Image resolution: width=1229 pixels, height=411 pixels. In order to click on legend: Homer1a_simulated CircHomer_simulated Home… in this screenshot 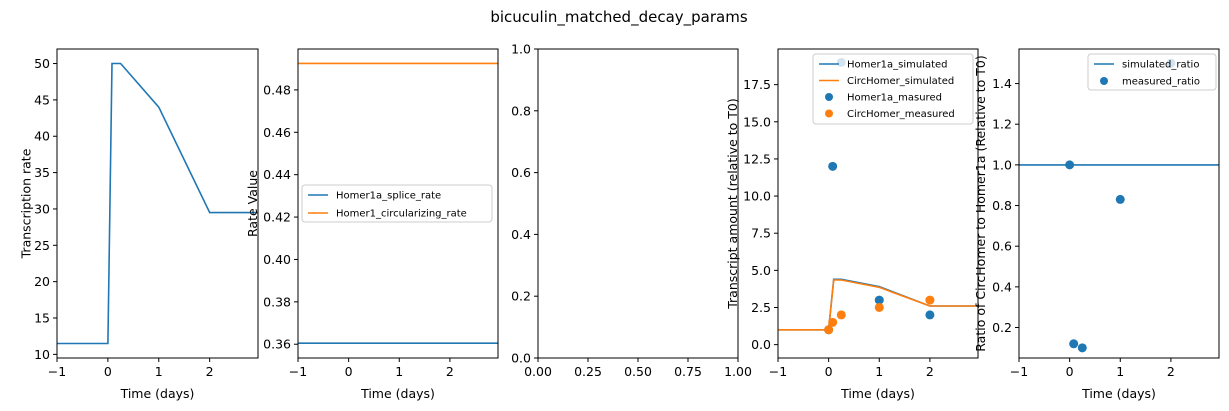, I will do `click(893, 89)`.